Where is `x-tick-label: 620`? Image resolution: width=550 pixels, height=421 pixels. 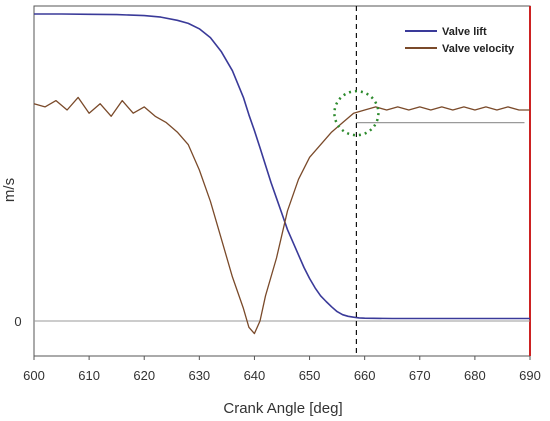 x-tick-label: 620 is located at coordinates (144, 375).